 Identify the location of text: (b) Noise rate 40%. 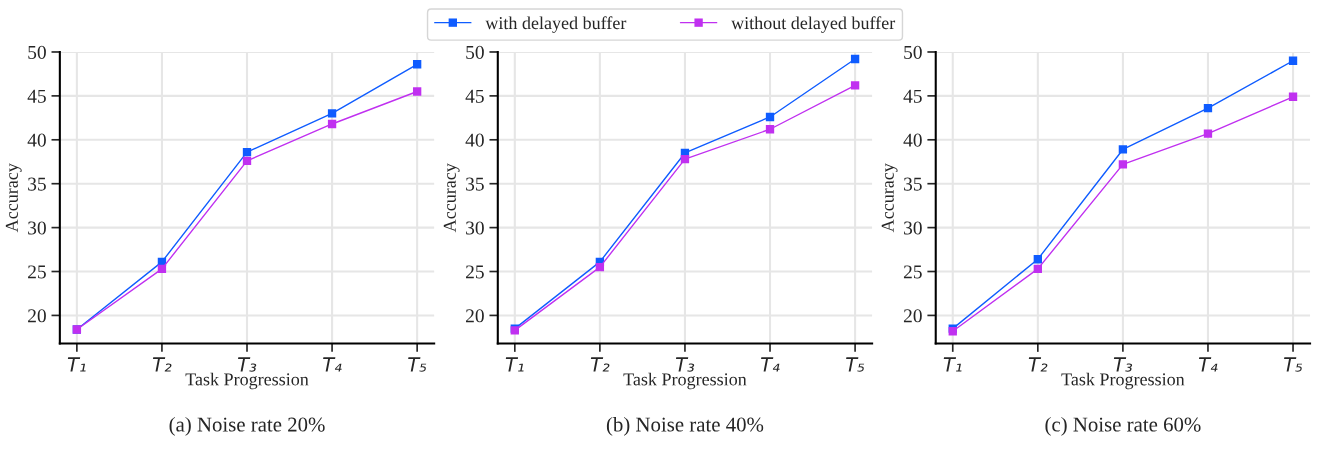
(685, 426).